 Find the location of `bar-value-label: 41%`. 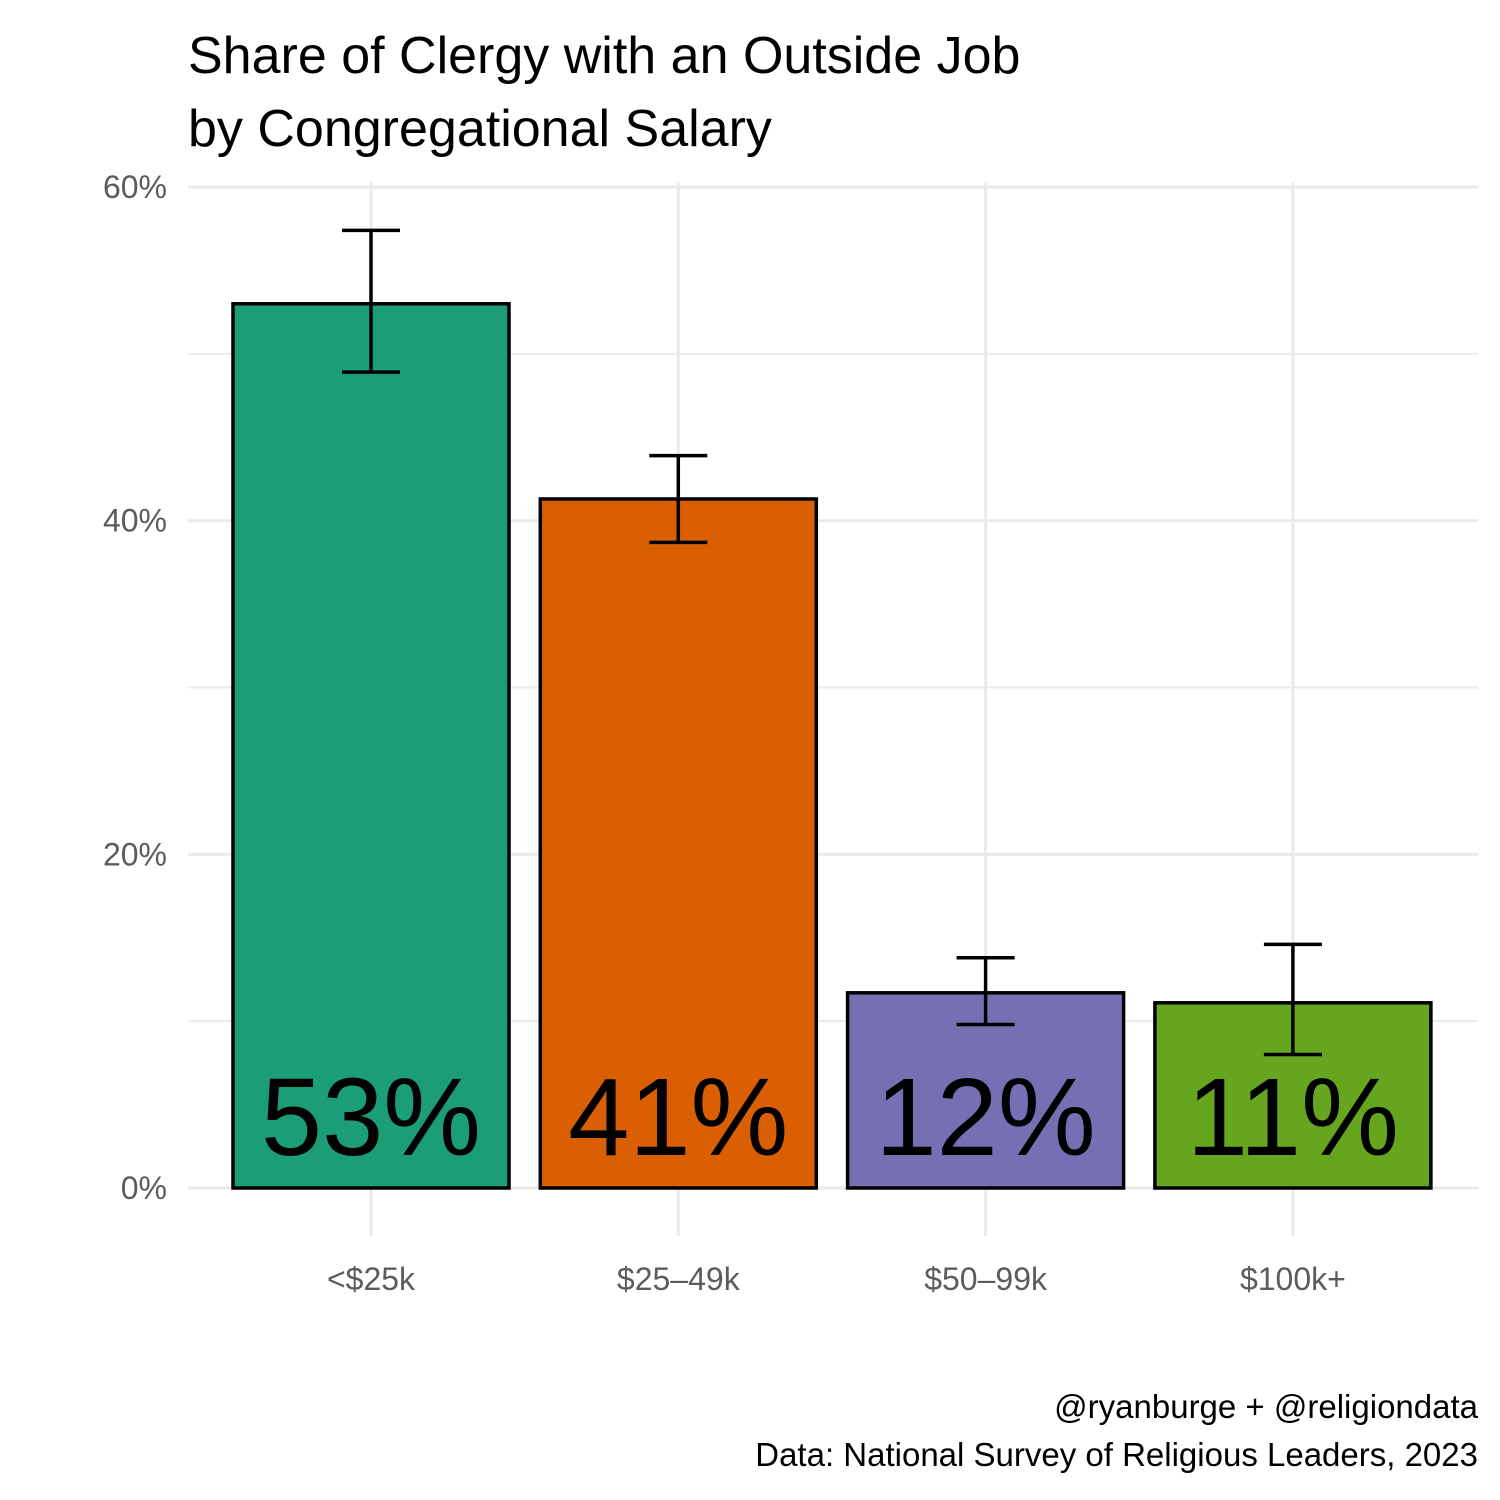

bar-value-label: 41% is located at coordinates (678, 1117).